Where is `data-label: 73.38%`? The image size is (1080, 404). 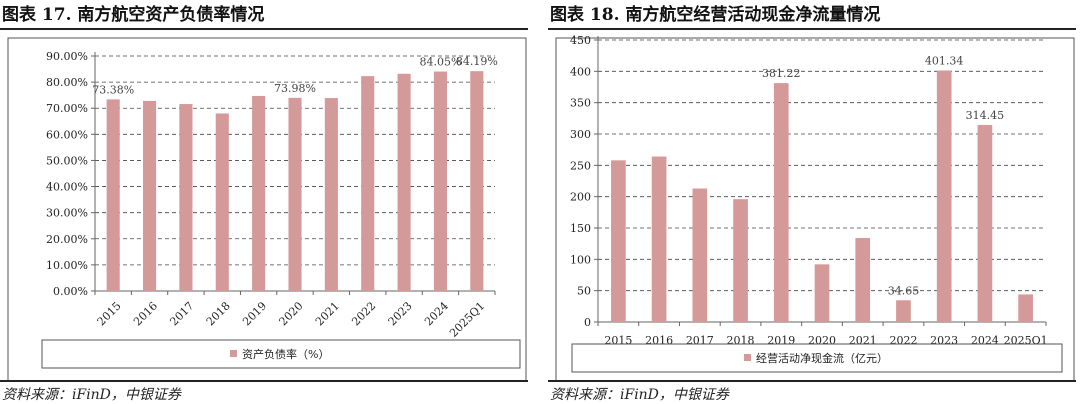
data-label: 73.38% is located at coordinates (113, 89).